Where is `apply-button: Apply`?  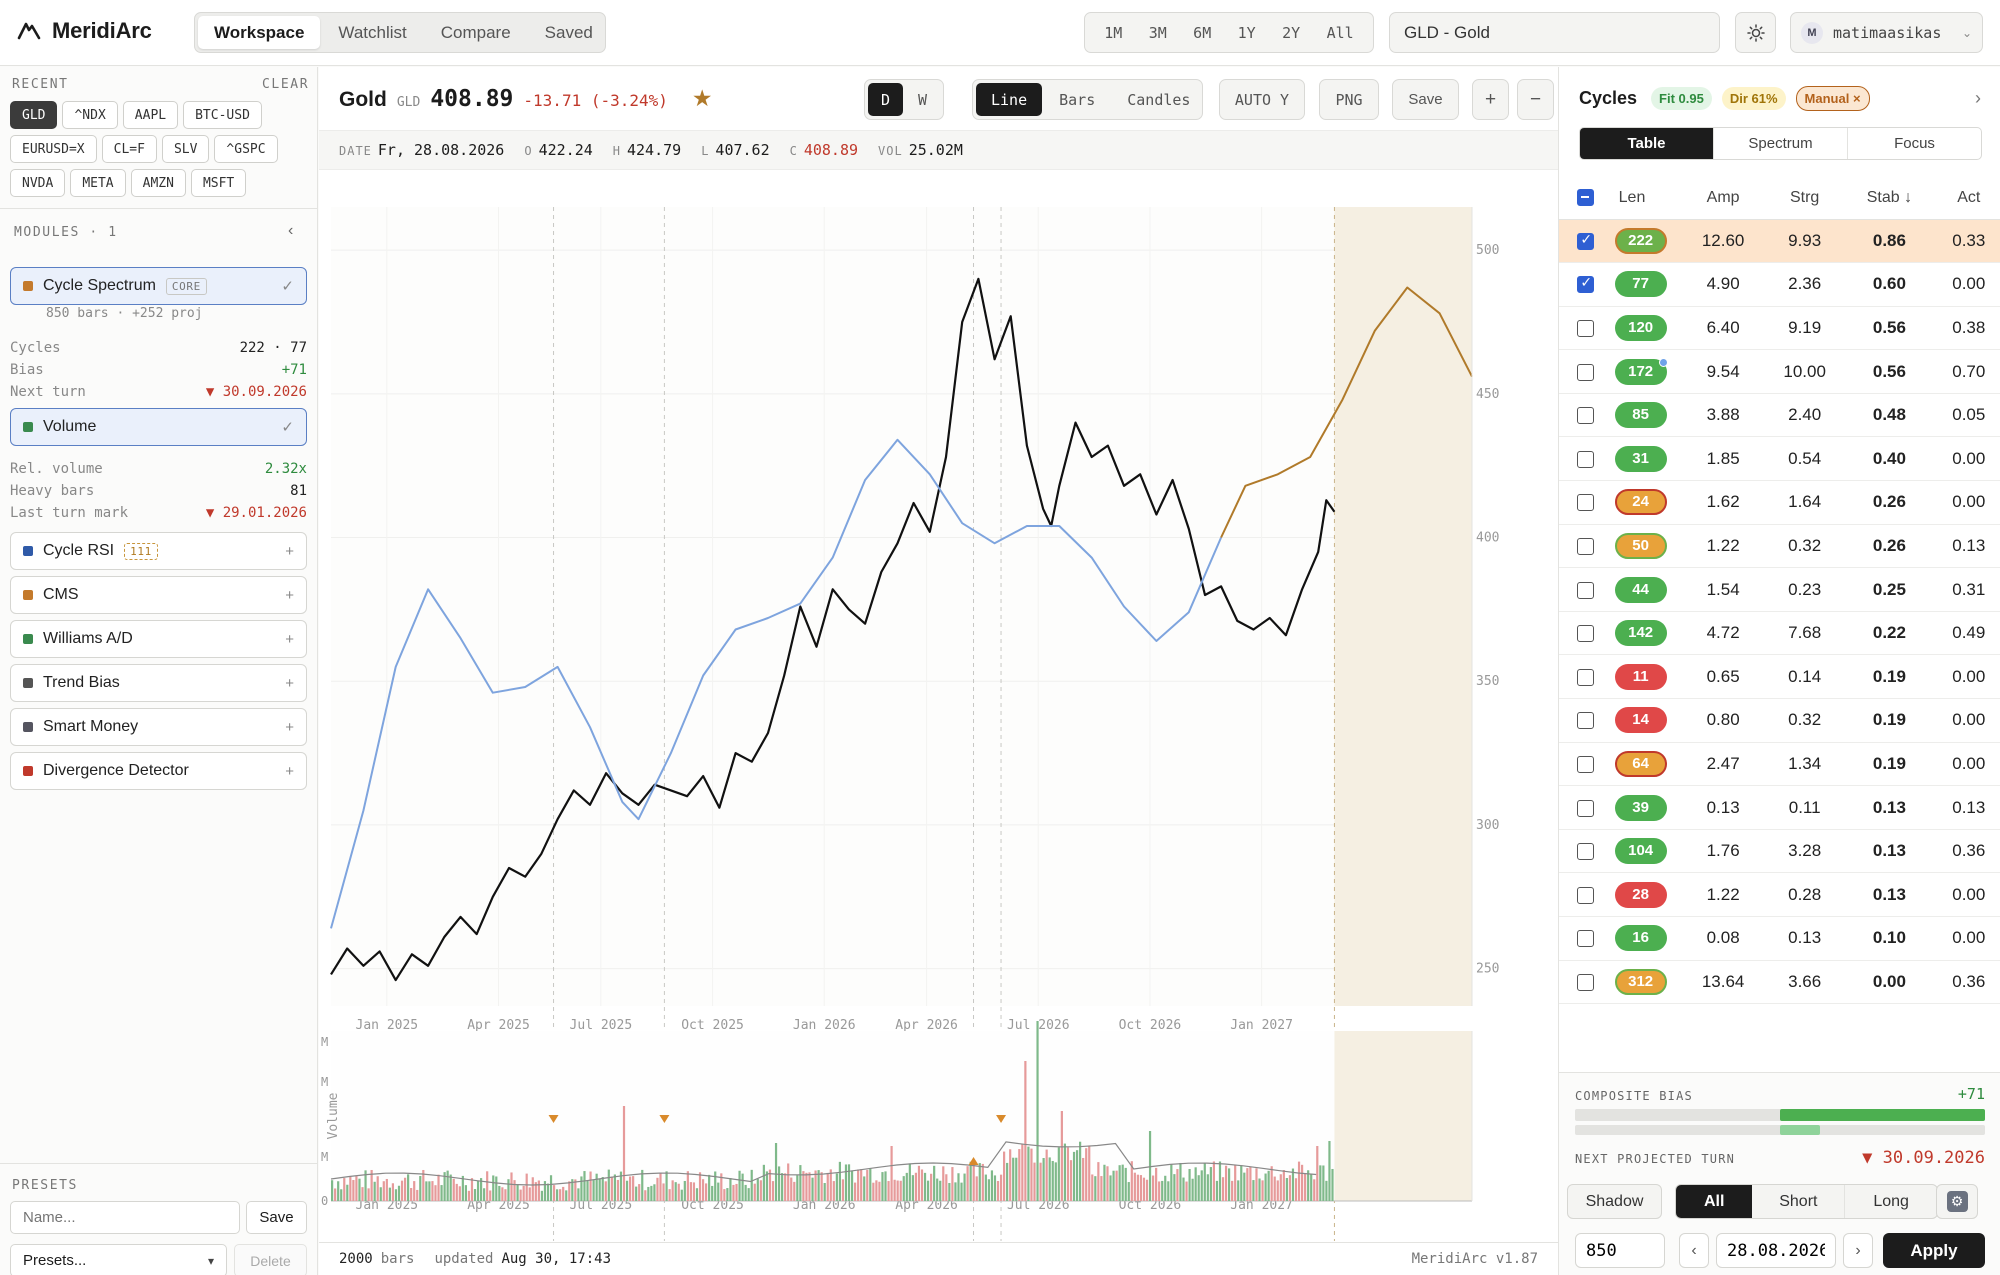 apply-button: Apply is located at coordinates (1934, 1250).